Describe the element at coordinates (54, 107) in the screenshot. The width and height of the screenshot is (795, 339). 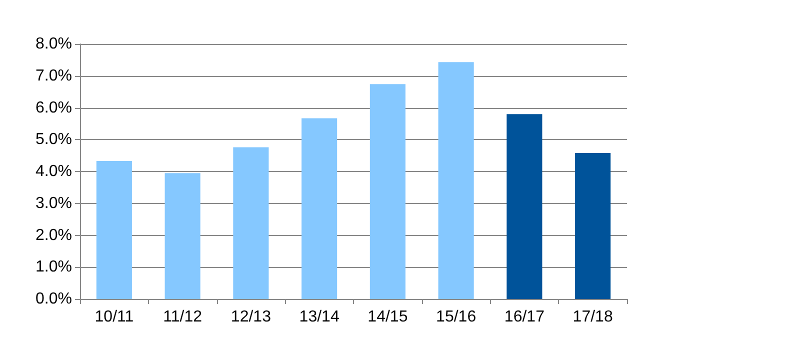
I see `y-tick-label: 6.0%` at that location.